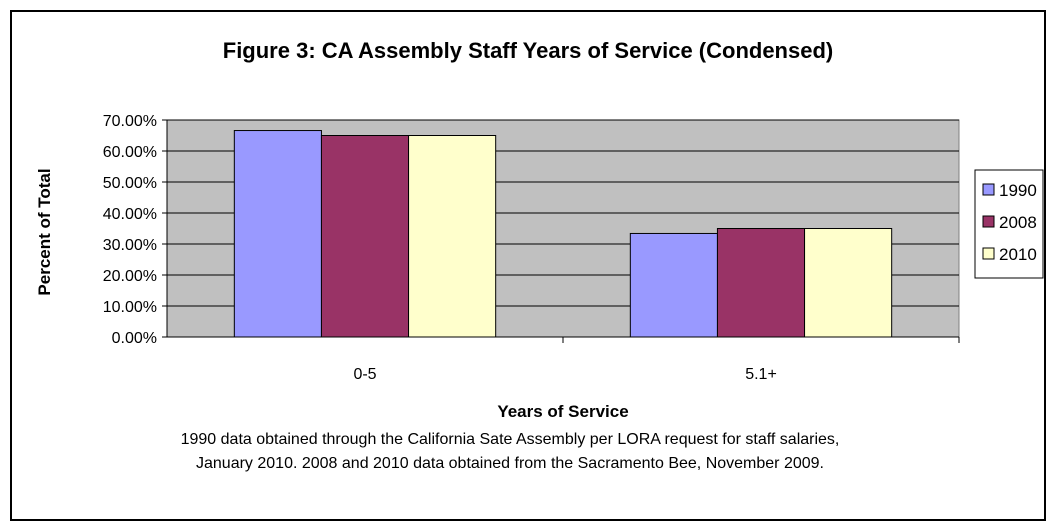 The width and height of the screenshot is (1056, 531). I want to click on legend-swatch-1990, so click(988, 189).